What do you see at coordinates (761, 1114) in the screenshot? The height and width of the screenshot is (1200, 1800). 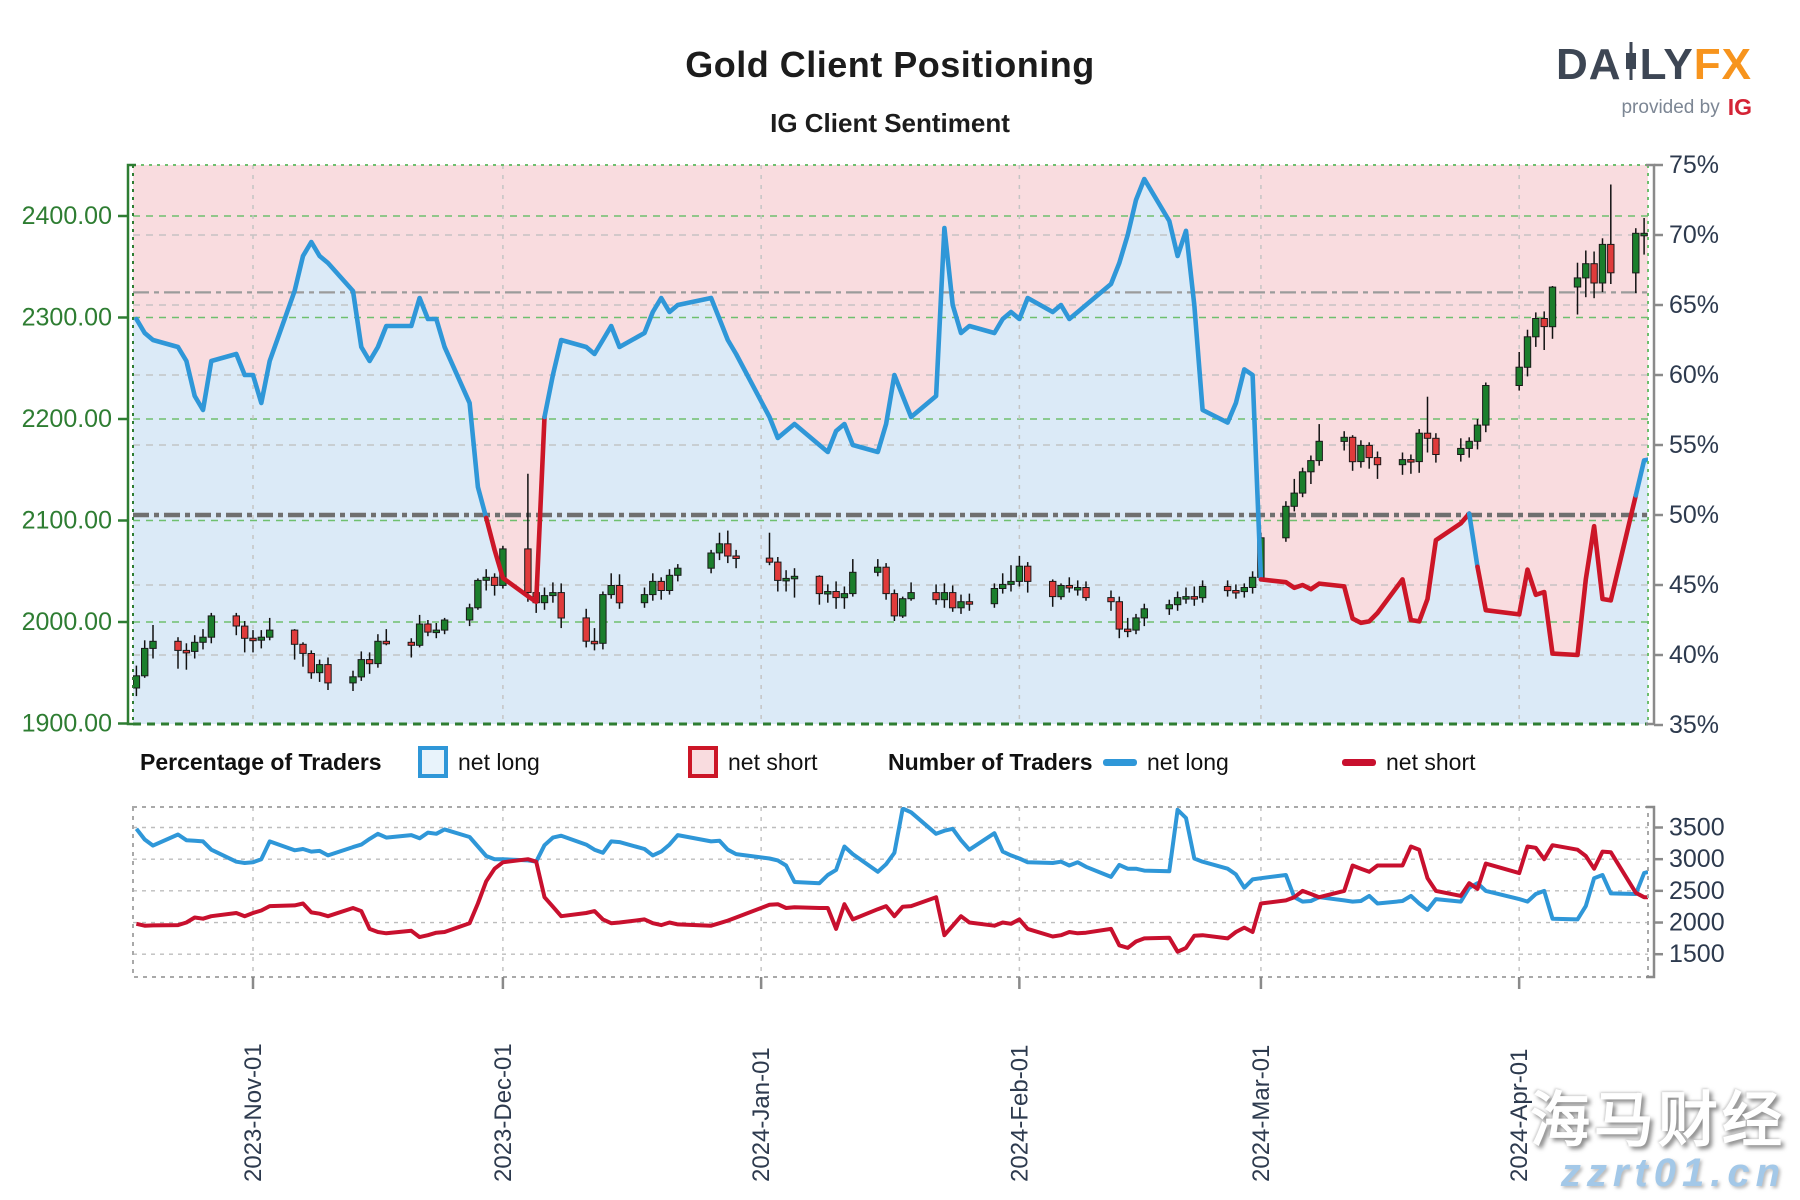 I see `svg-text: 2024-Jan-01` at bounding box center [761, 1114].